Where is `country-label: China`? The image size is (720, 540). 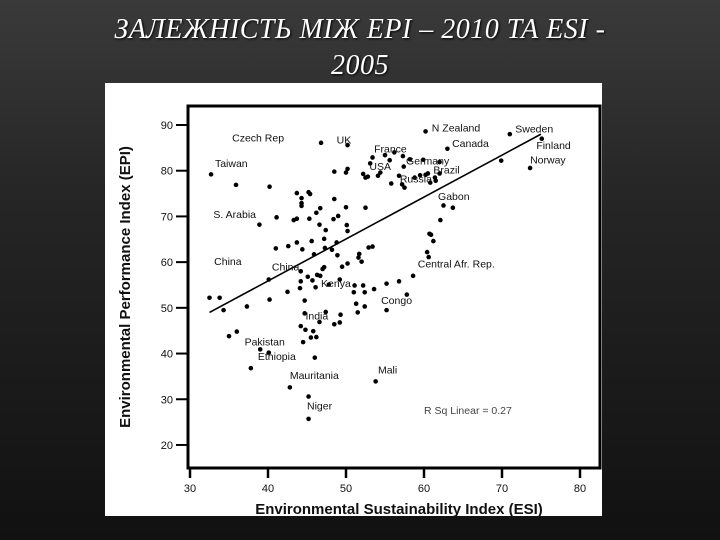 country-label: China is located at coordinates (228, 262).